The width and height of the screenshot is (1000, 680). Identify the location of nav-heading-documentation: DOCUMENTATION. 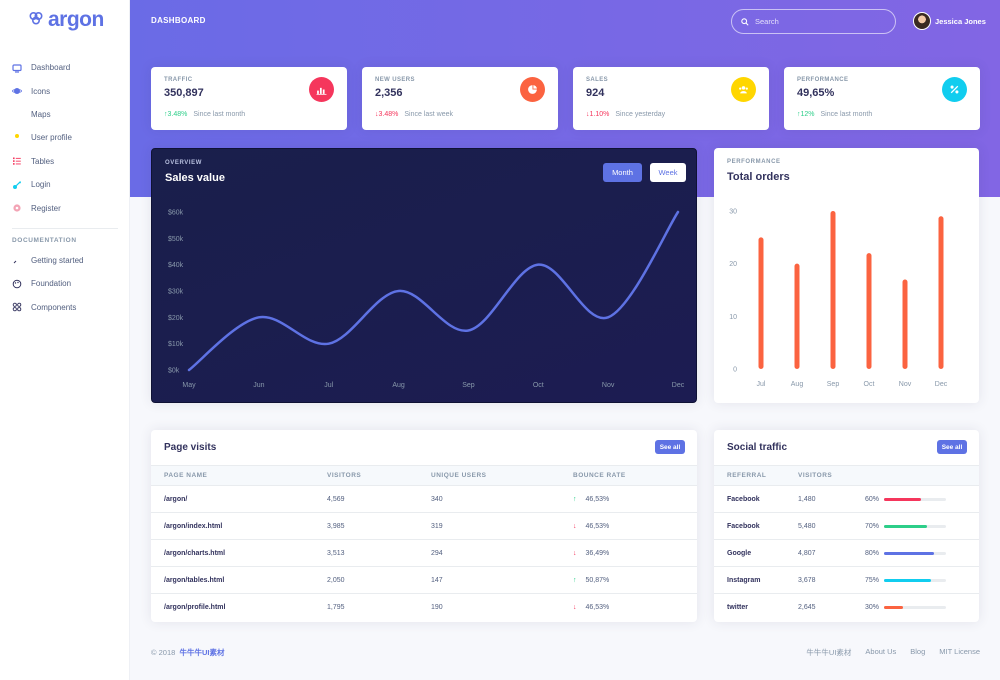
(44, 240).